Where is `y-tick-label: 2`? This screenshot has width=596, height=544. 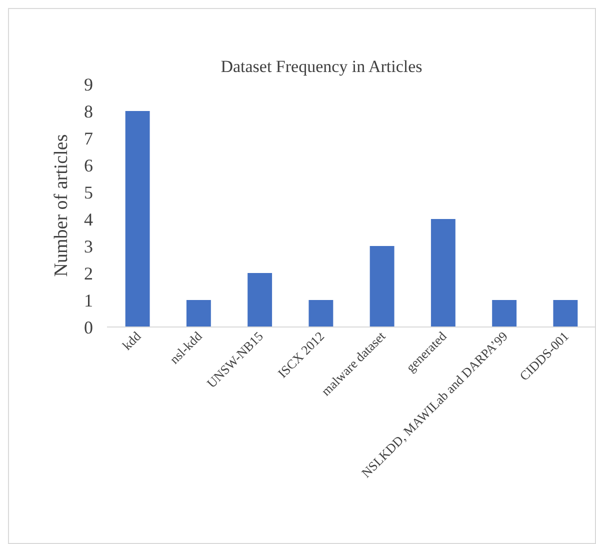
y-tick-label: 2 is located at coordinates (88, 273).